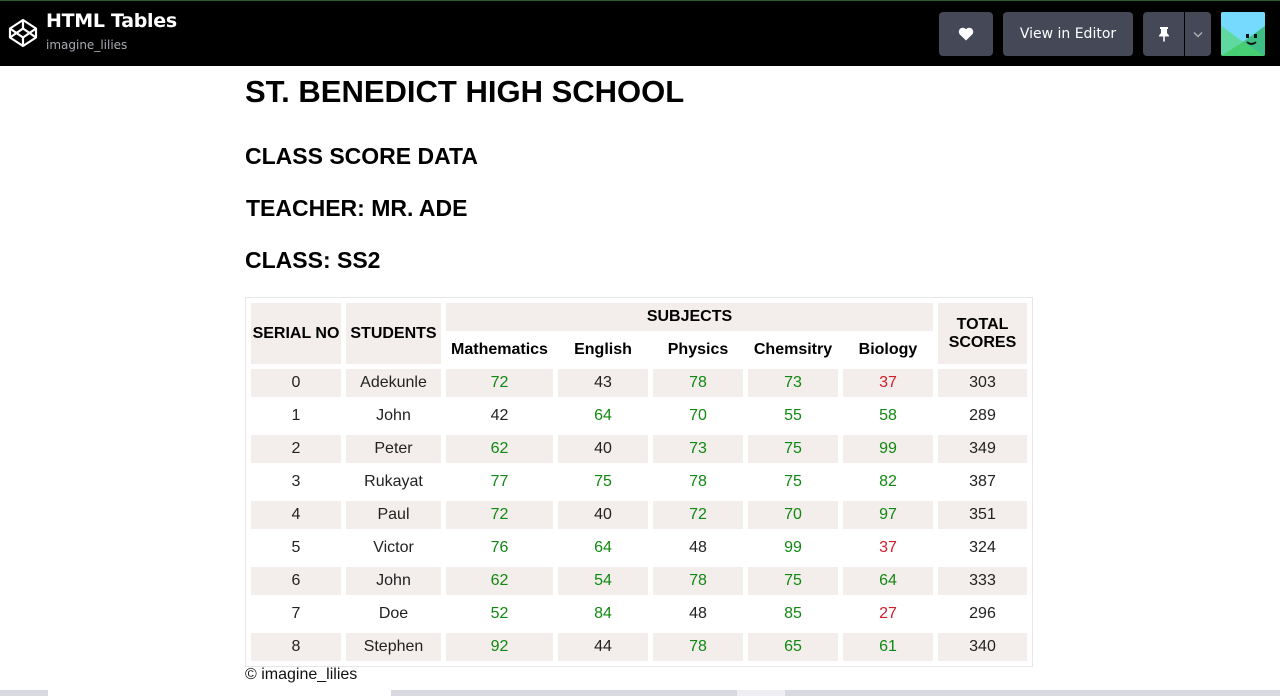 The image size is (1280, 696). What do you see at coordinates (393, 481) in the screenshot?
I see `student-name-cell: Rukayat` at bounding box center [393, 481].